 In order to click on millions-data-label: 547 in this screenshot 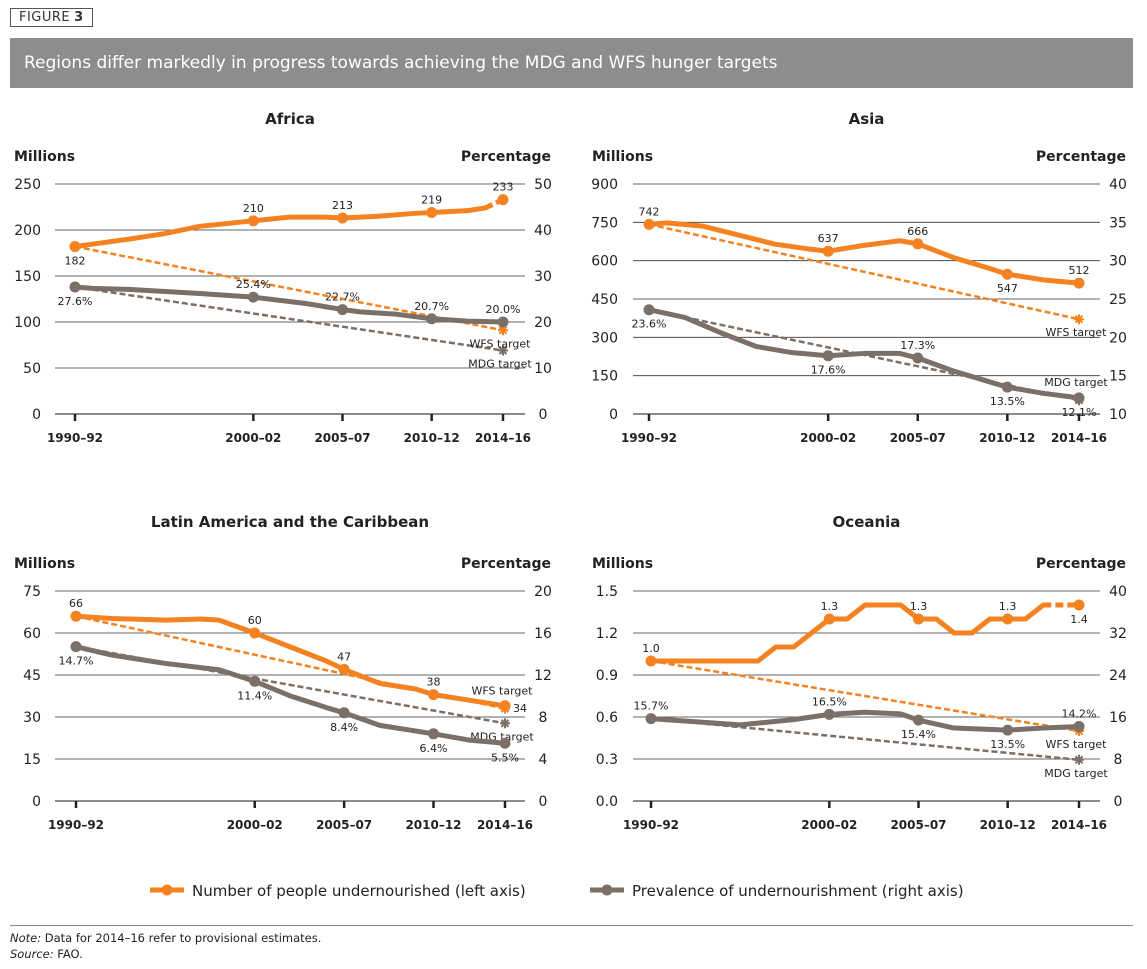, I will do `click(1007, 288)`.